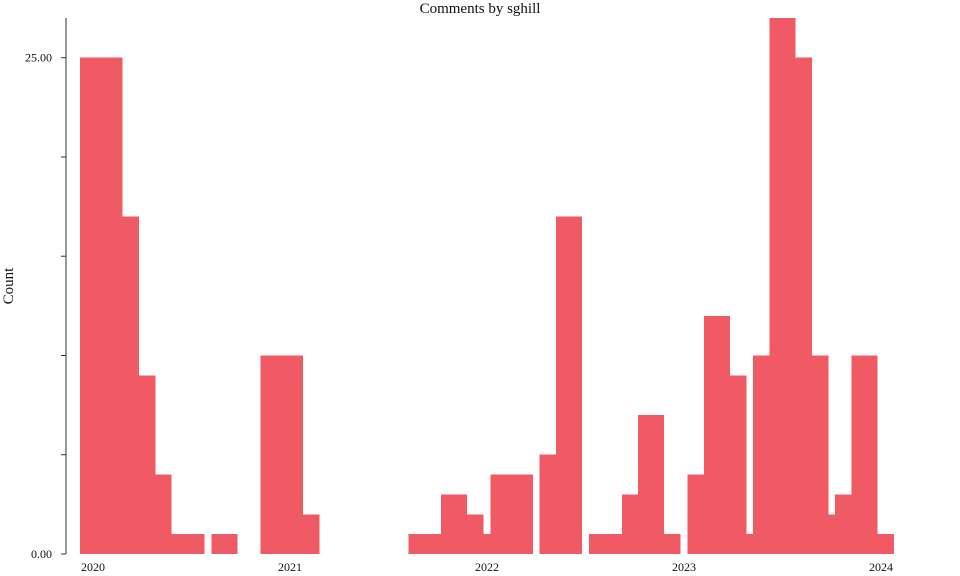 The width and height of the screenshot is (960, 576). I want to click on x-axis-ticks: 2020 2021 2022 2023 2024, so click(487, 567).